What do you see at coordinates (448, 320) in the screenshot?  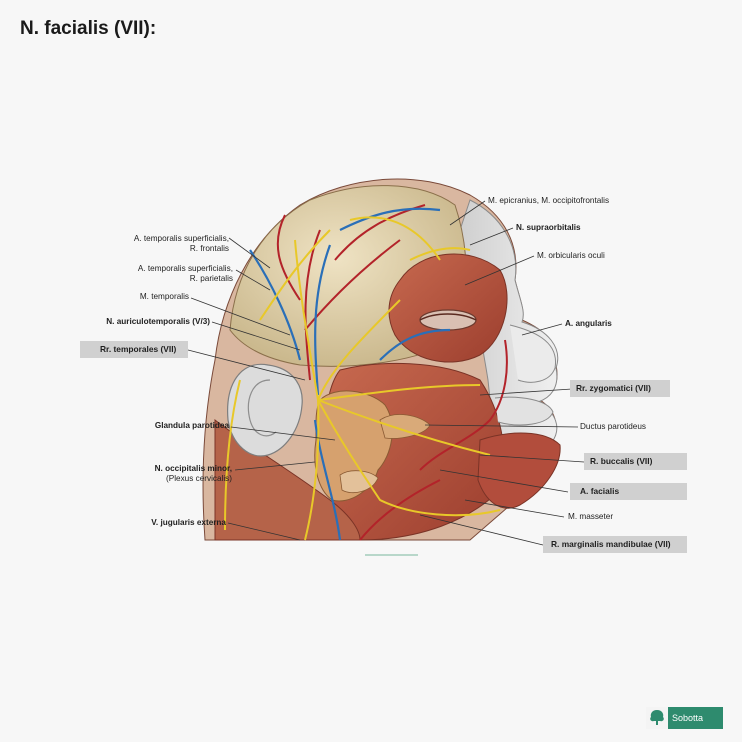 I see `eye` at bounding box center [448, 320].